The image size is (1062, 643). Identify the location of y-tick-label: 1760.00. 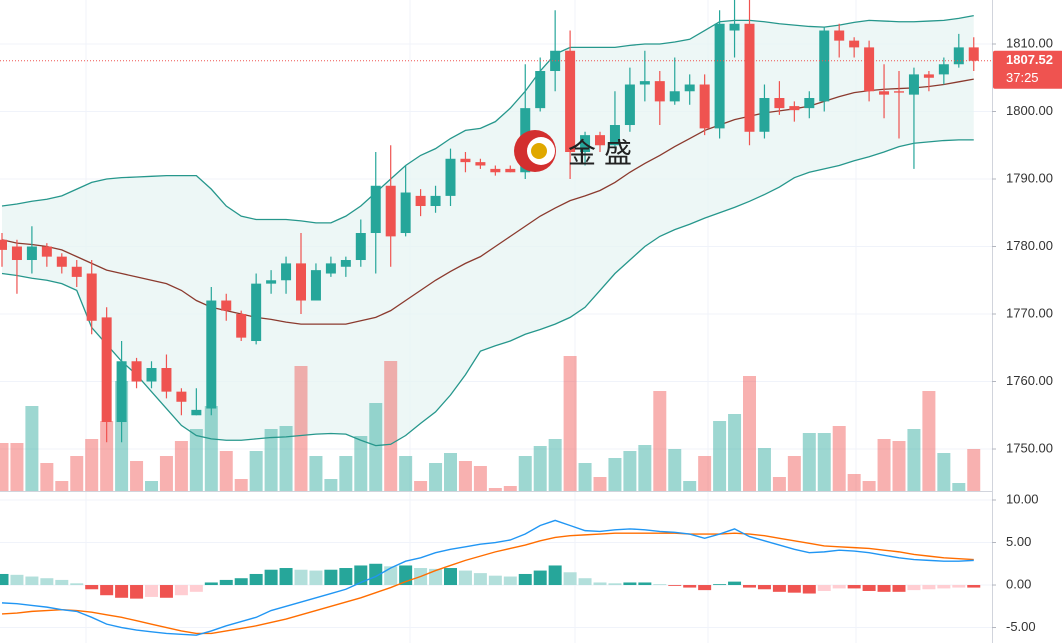
(1029, 380).